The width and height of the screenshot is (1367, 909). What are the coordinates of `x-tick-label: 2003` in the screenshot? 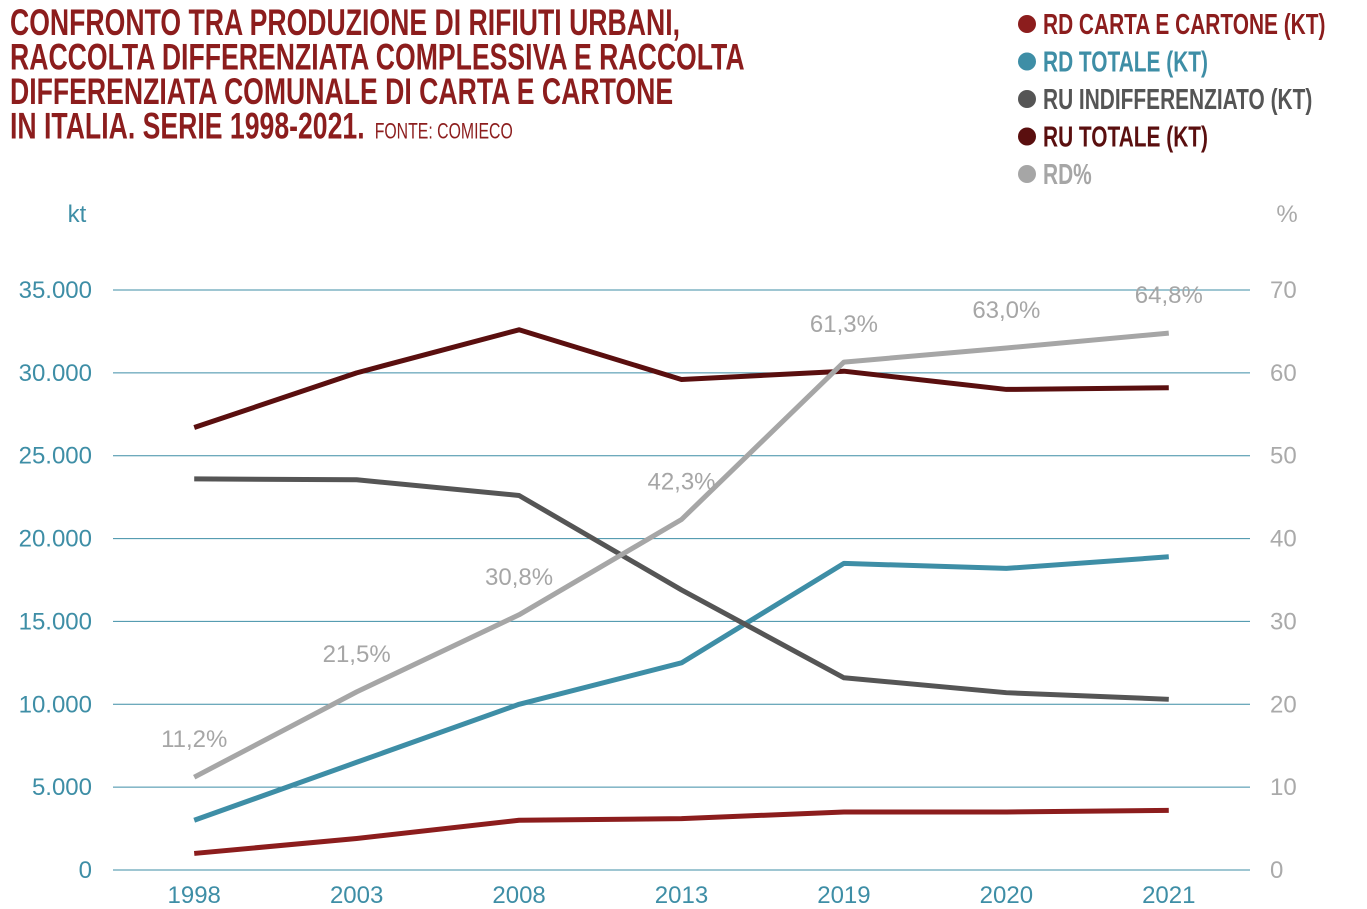 It's located at (356, 895).